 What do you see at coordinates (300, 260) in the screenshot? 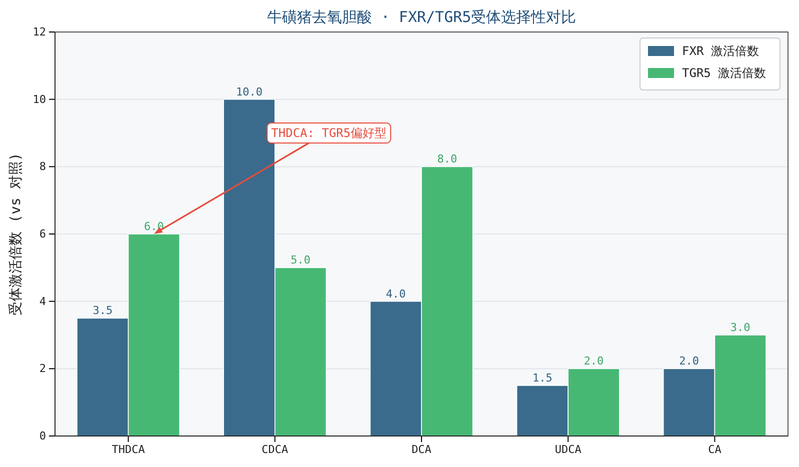
I see `data-label: 5.0` at bounding box center [300, 260].